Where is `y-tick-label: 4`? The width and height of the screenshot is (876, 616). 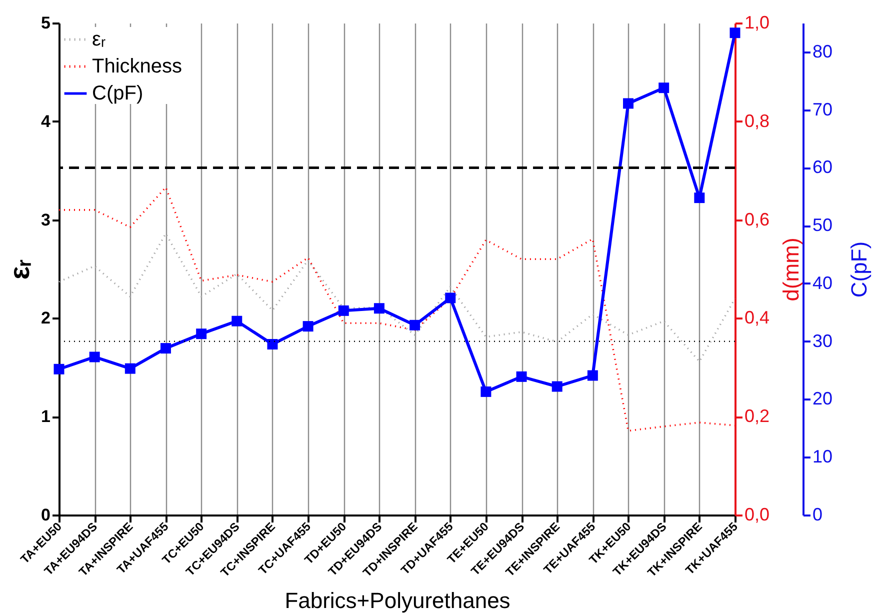
y-tick-label: 4 is located at coordinates (46, 121).